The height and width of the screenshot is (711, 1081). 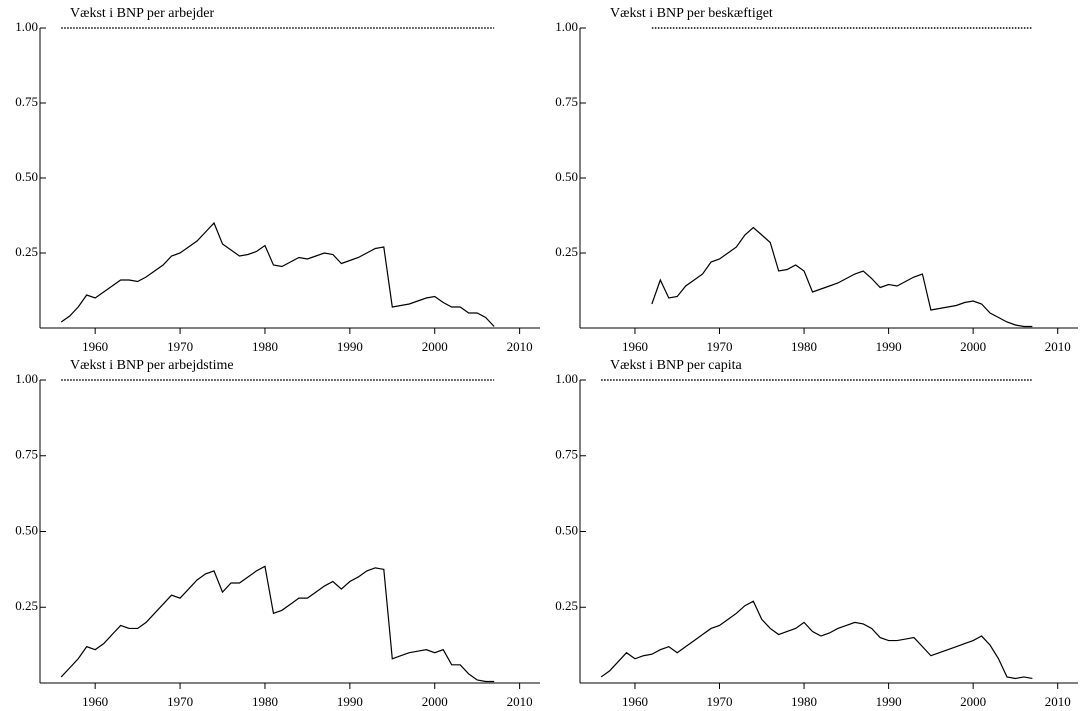 I want to click on chart-title: Vækst i BNP per beskæftiget, so click(x=691, y=13).